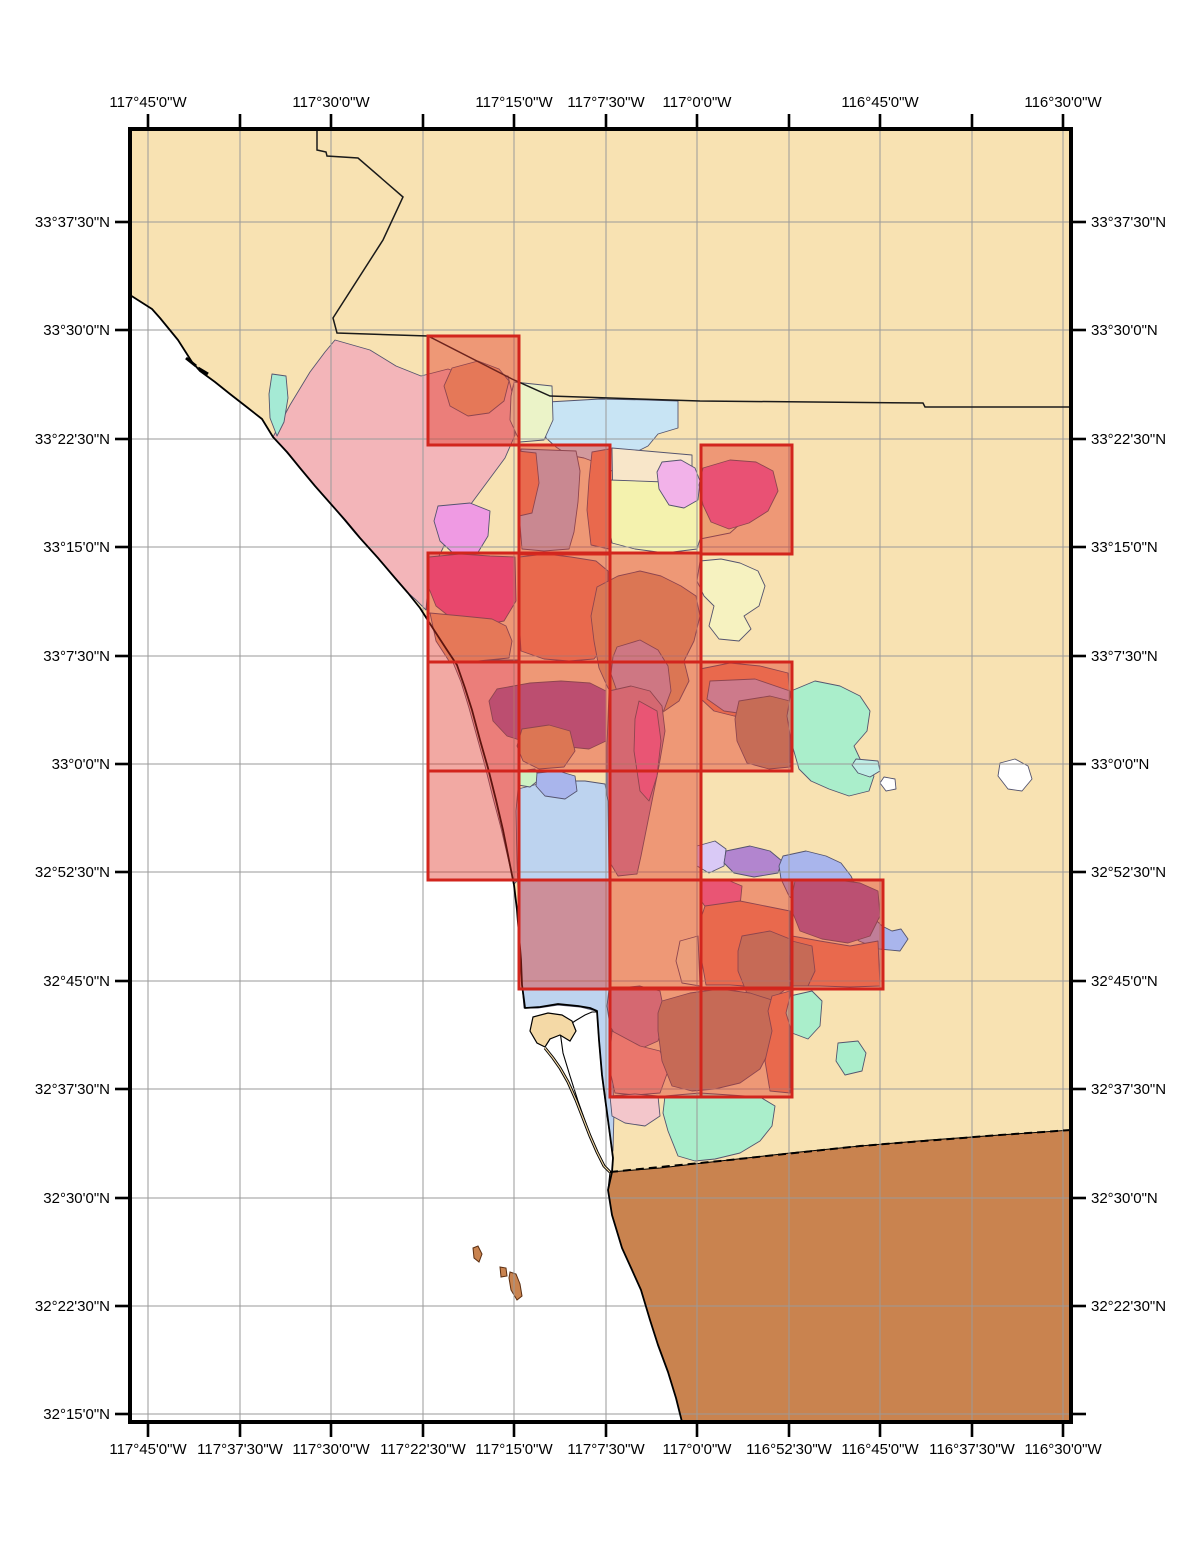 Image resolution: width=1200 pixels, height=1552 pixels. I want to click on index-tile-G3, so click(655, 1042).